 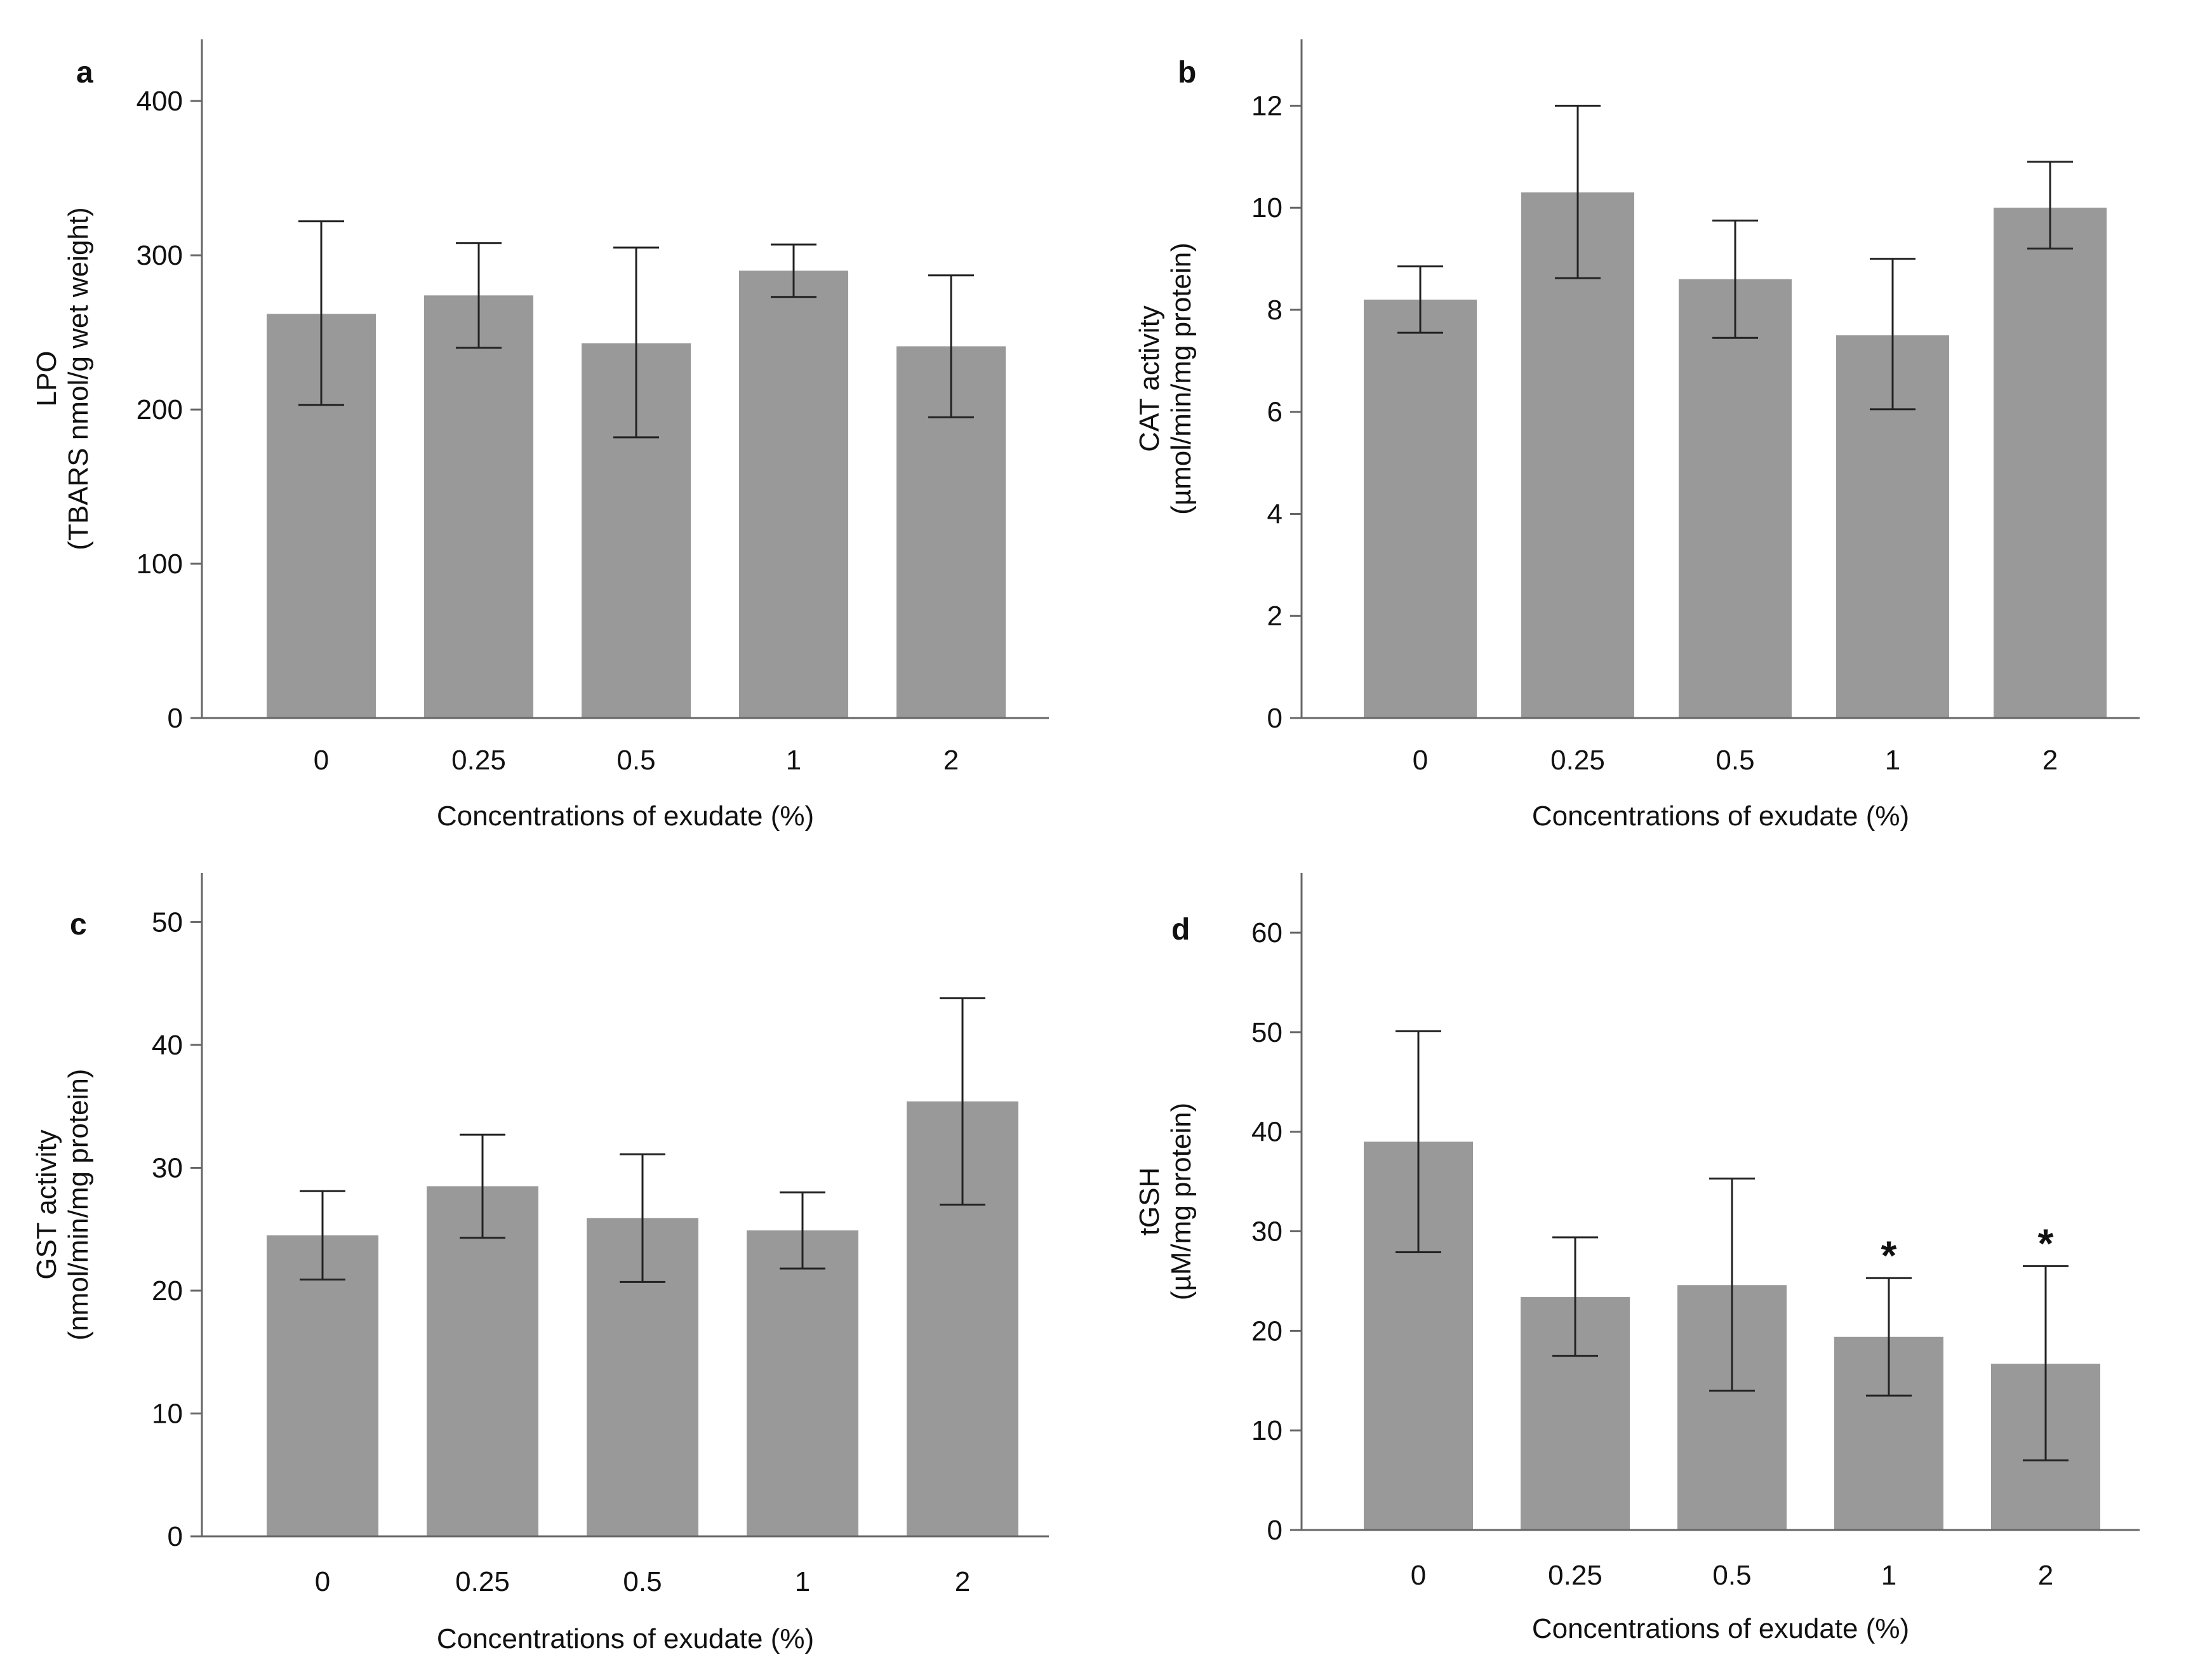 I want to click on y-axis-subtitle: (µmol/min/mg protein), so click(x=1181, y=379).